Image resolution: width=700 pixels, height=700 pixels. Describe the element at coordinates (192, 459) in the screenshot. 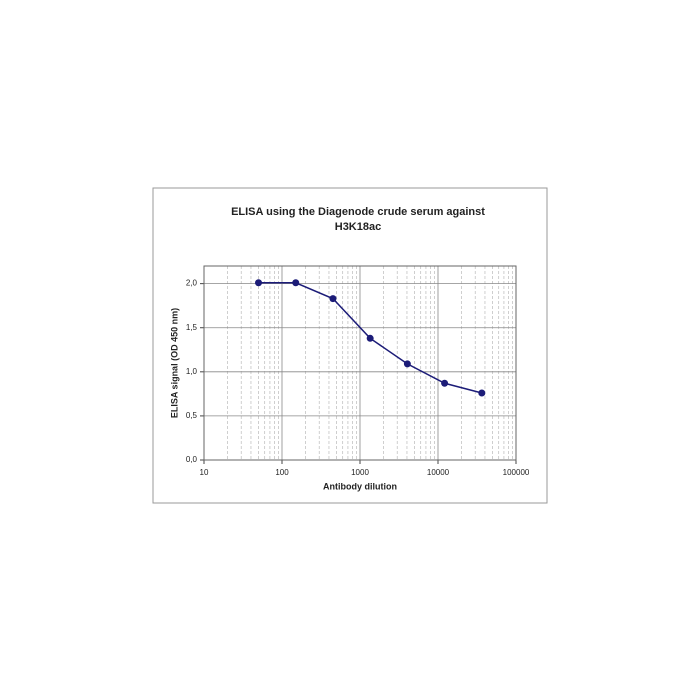

I see `y-tick-label: 0,0` at that location.